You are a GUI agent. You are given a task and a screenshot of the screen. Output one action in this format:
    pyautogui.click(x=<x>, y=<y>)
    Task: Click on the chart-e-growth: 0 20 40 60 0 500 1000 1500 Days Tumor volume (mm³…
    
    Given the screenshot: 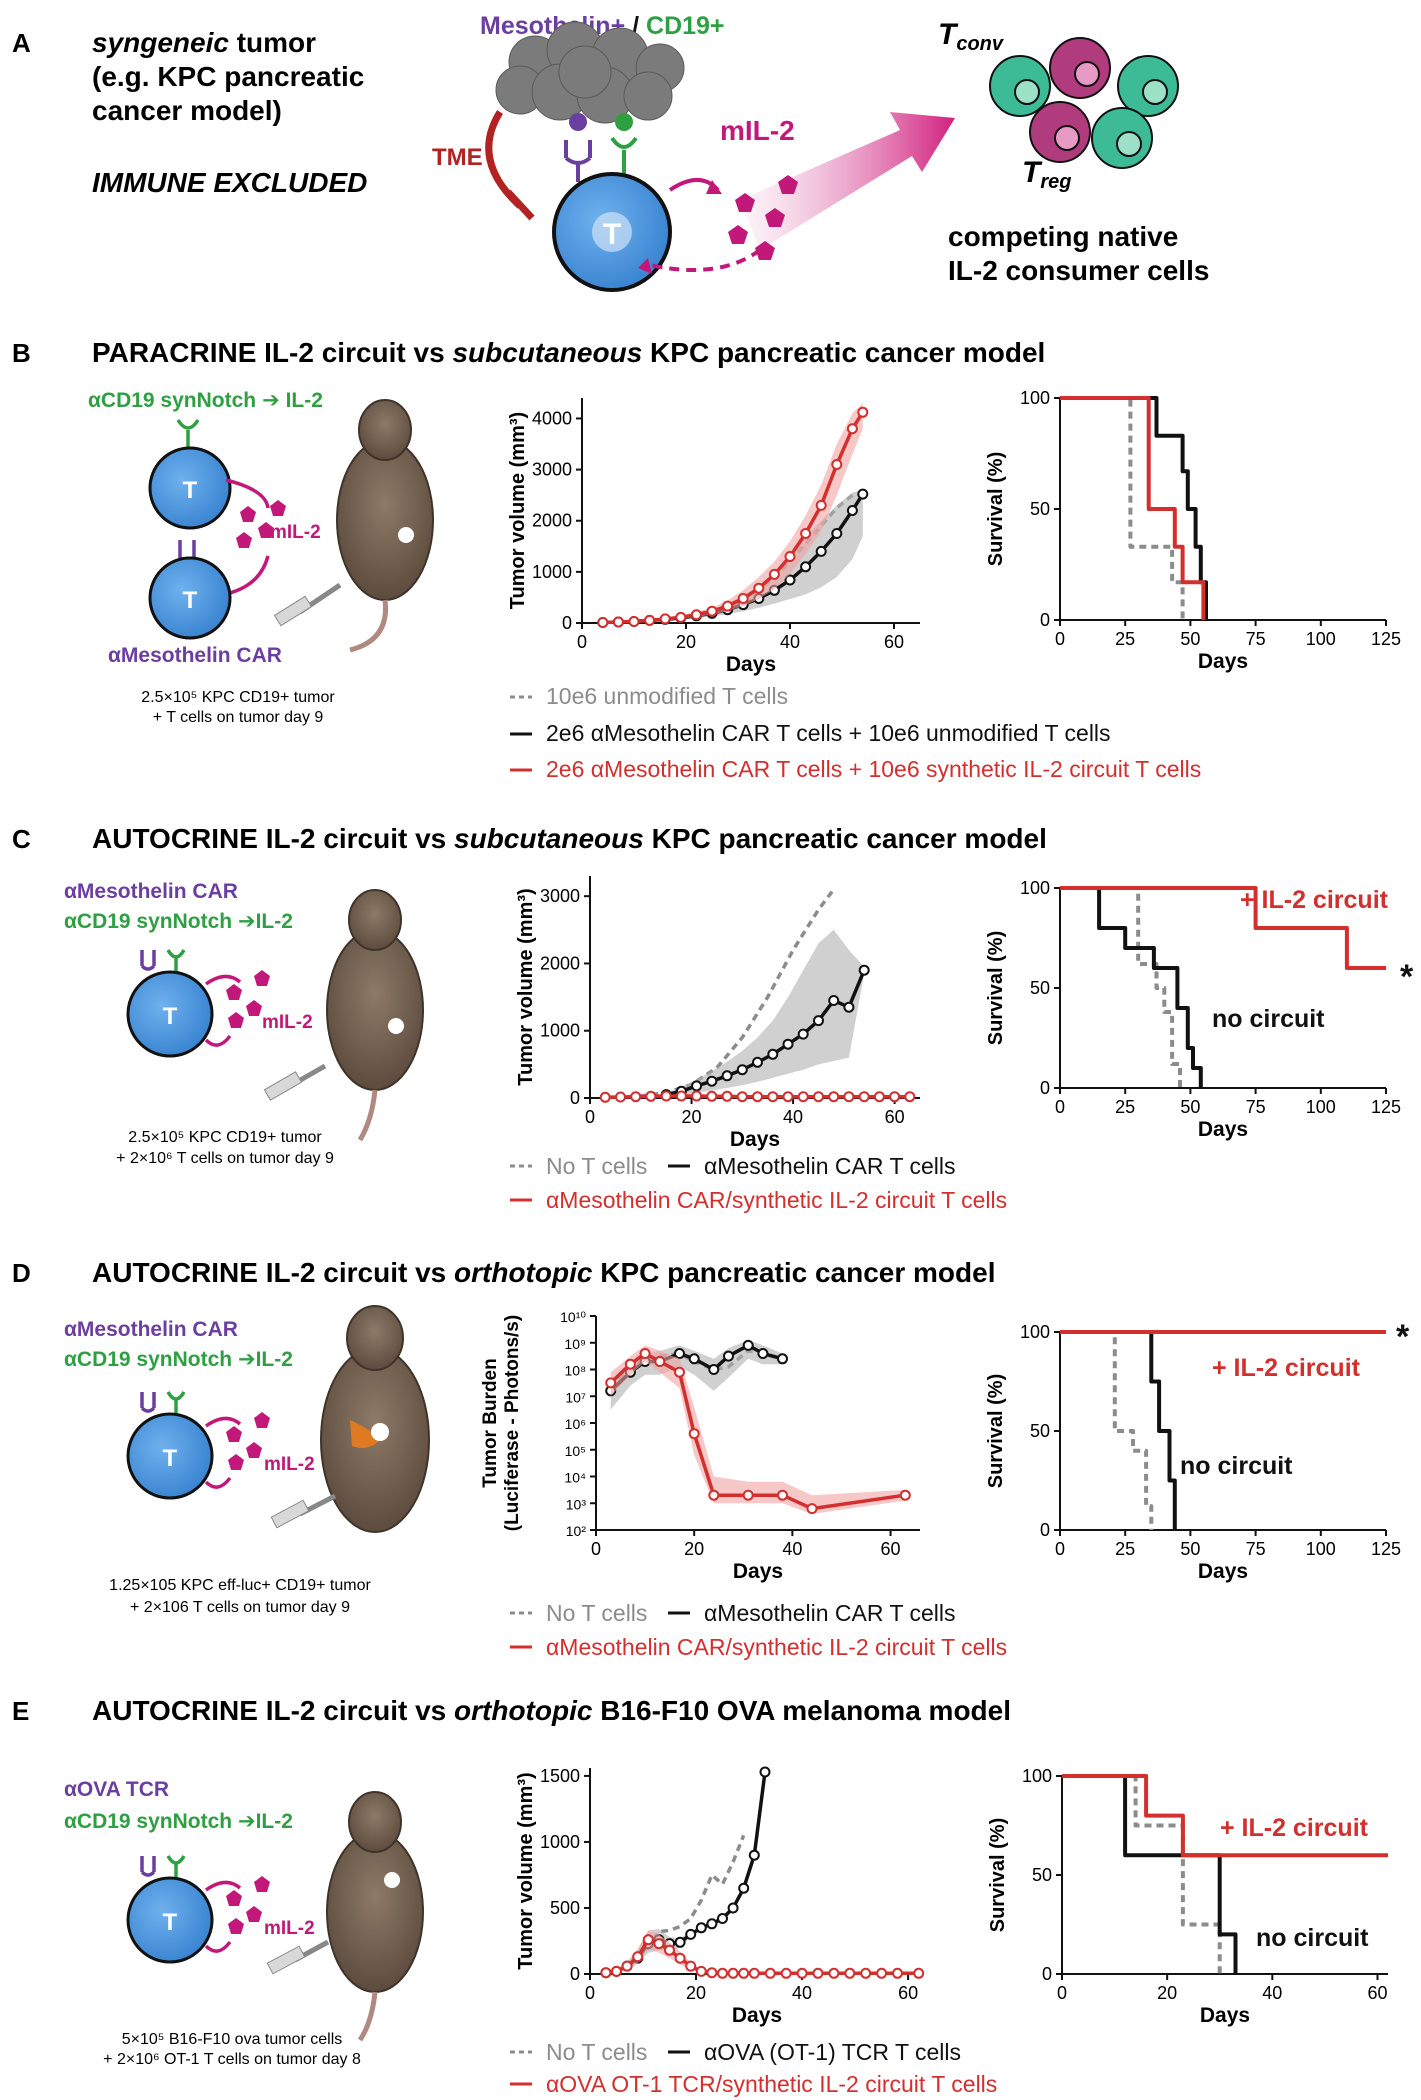 What is the action you would take?
    pyautogui.click(x=720, y=1896)
    